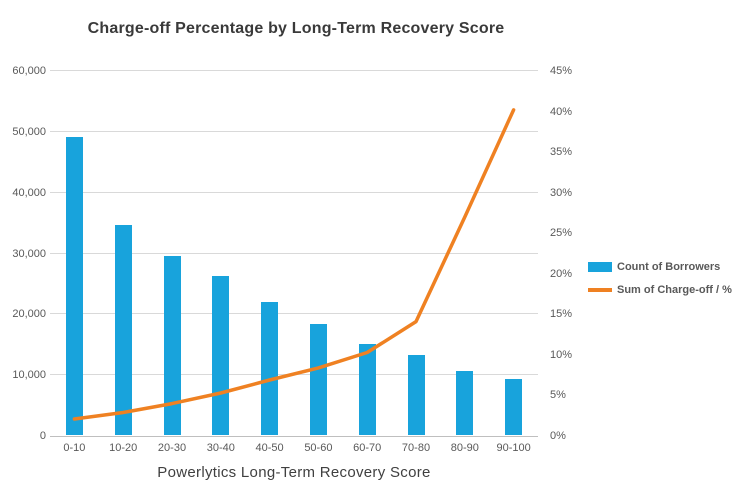 The height and width of the screenshot is (495, 743). I want to click on legend: Count of Borrowers Sum of Charge-off / %, so click(660, 278).